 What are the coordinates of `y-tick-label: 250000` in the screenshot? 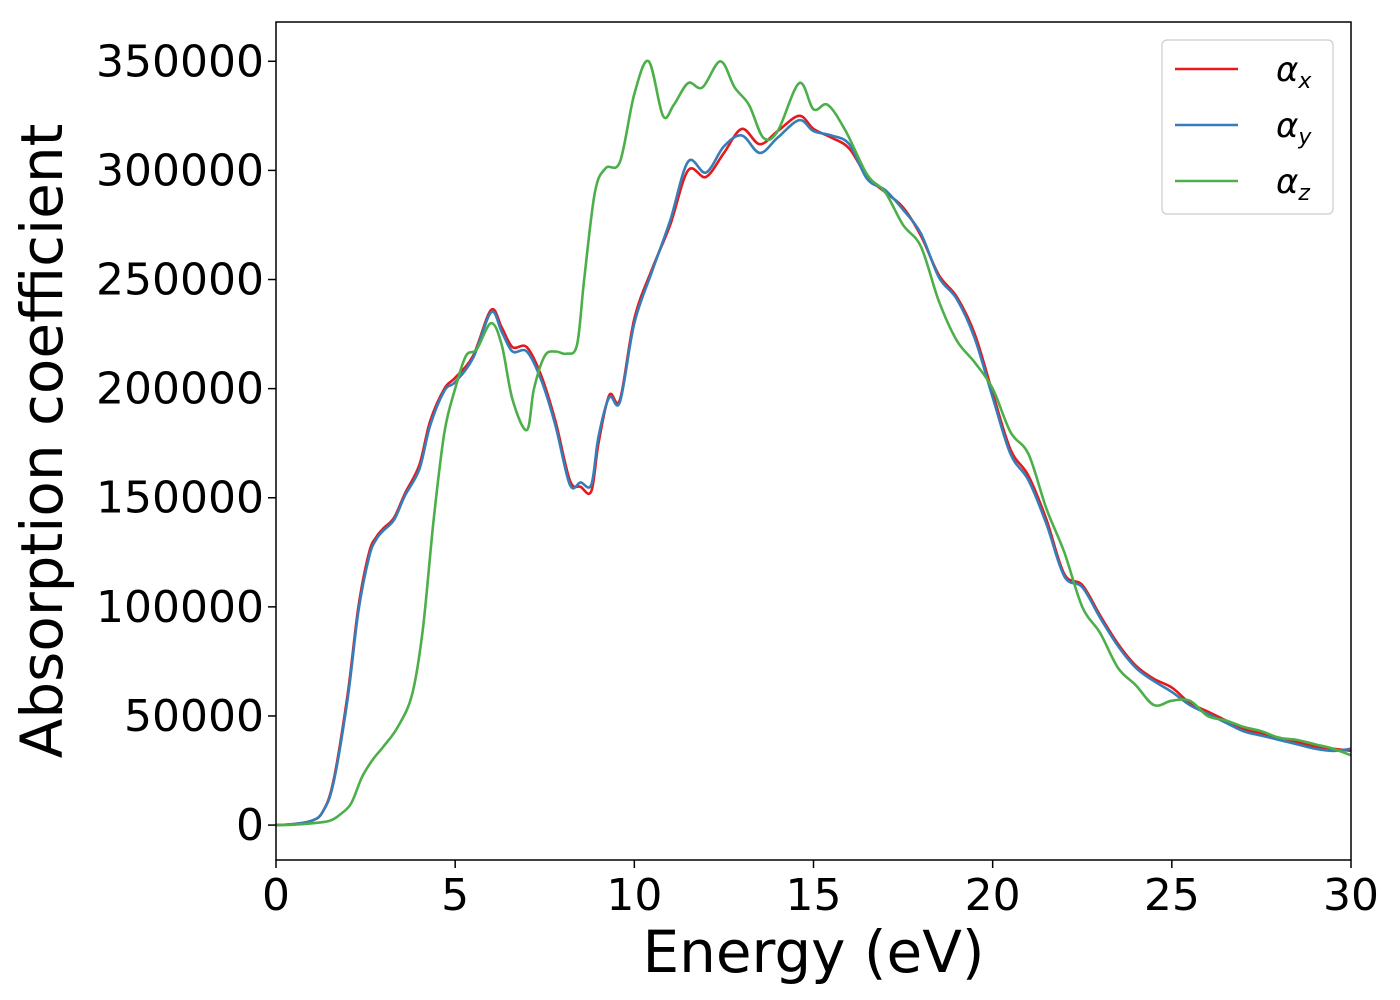 It's located at (180, 280).